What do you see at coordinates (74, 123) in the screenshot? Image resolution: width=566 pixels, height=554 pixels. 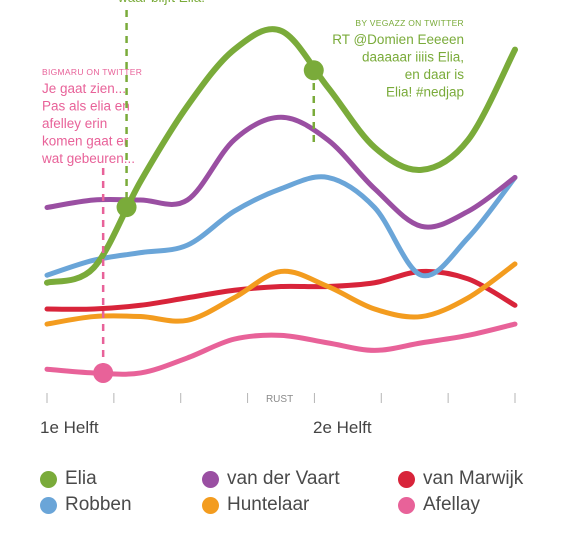 I see `annotation-text: afelley erin` at bounding box center [74, 123].